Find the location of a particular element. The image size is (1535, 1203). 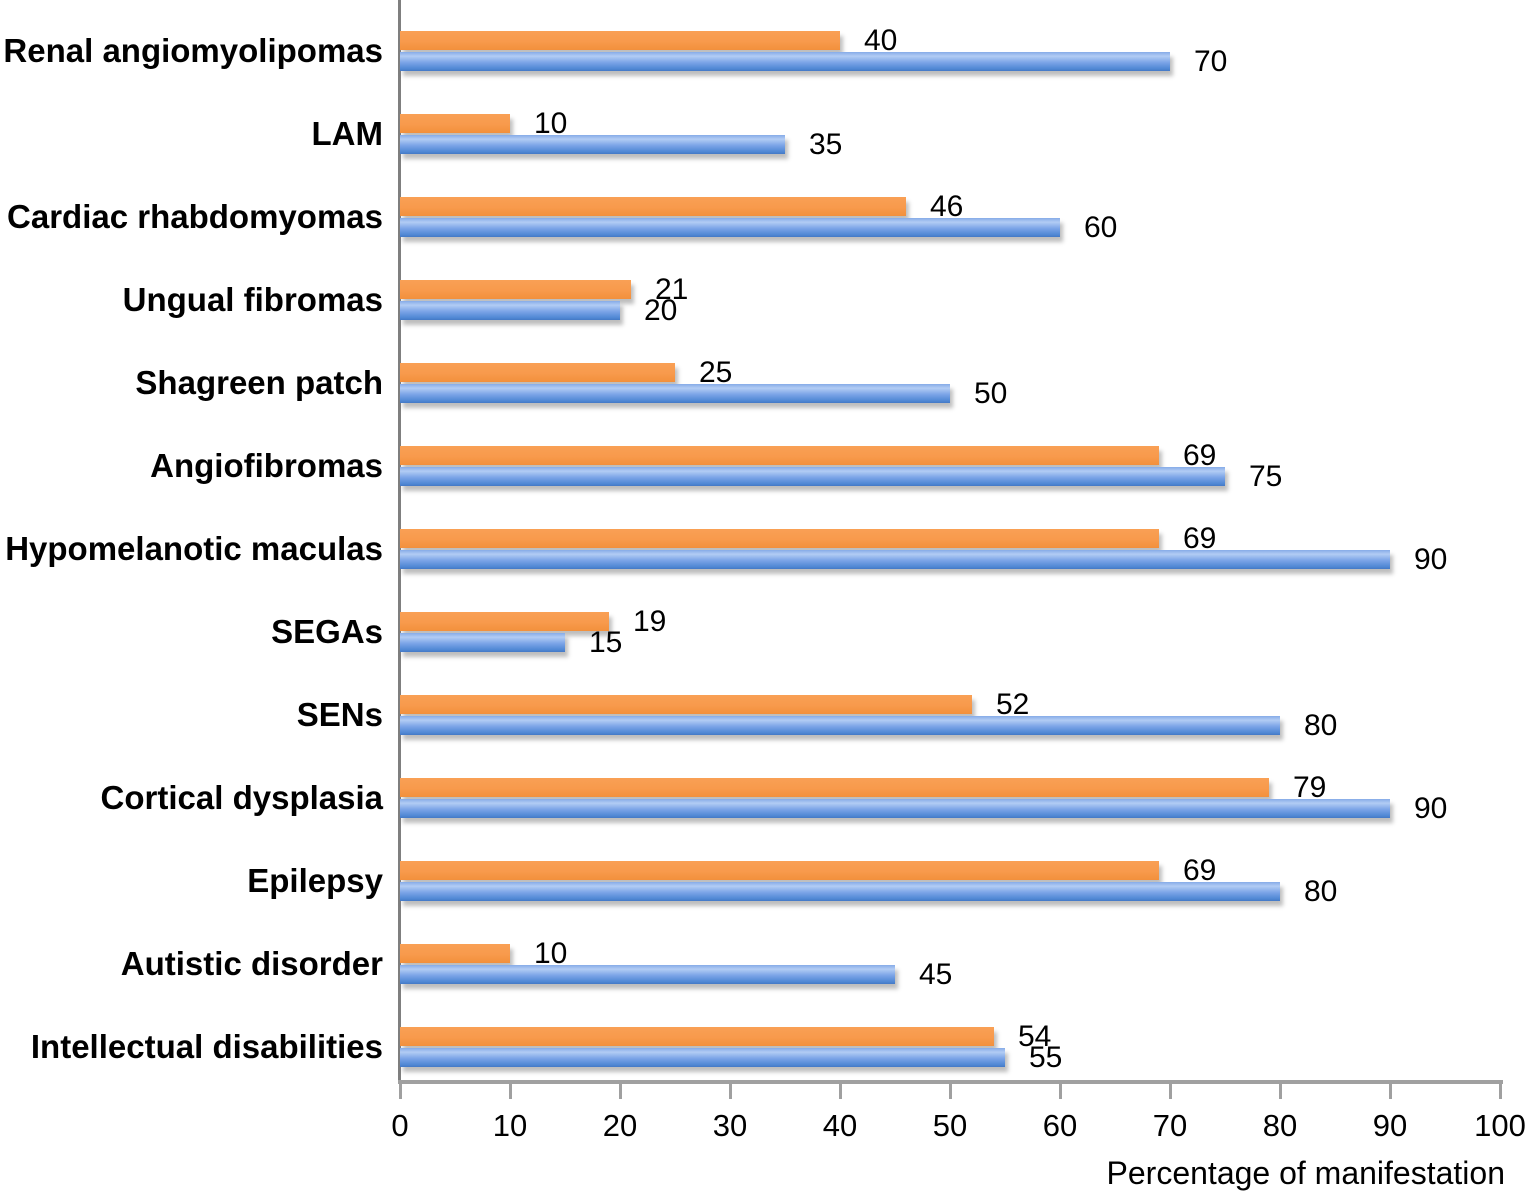

bar-group: 10 35 is located at coordinates (950, 133).